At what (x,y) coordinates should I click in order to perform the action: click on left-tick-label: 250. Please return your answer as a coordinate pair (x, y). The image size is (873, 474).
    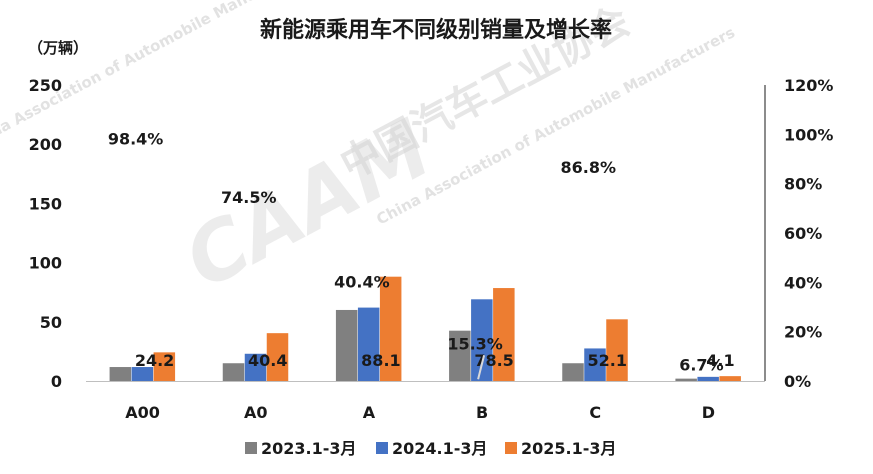
    Looking at the image, I should click on (45, 85).